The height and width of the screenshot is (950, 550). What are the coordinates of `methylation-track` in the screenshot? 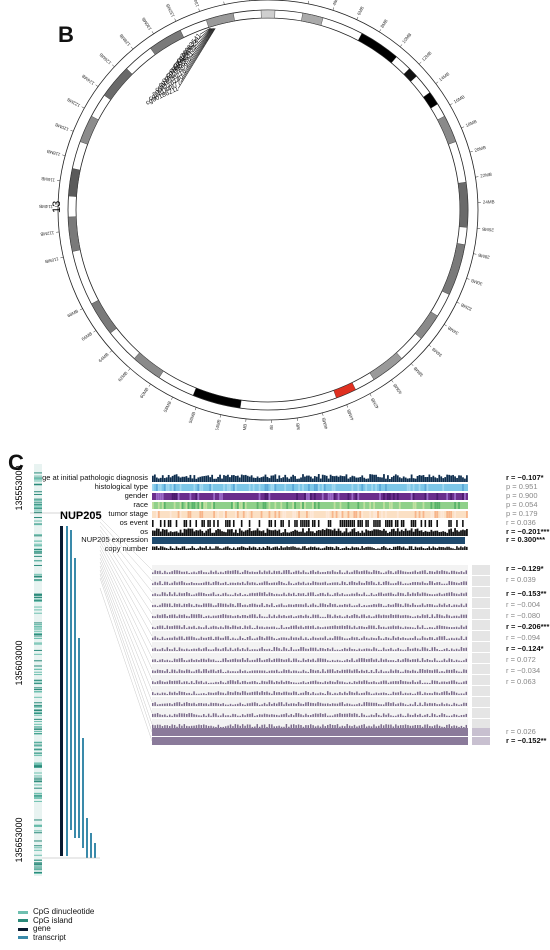 It's located at (310, 713).